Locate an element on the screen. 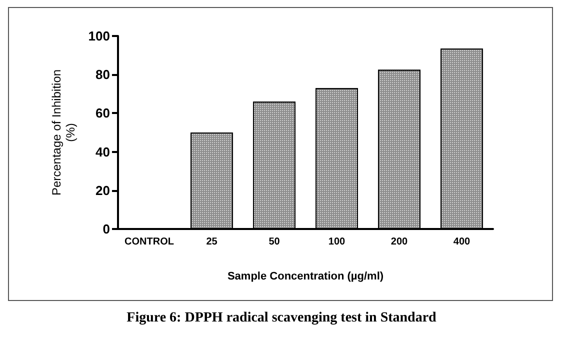 The image size is (563, 344). y-tick-label: 60 is located at coordinates (103, 113).